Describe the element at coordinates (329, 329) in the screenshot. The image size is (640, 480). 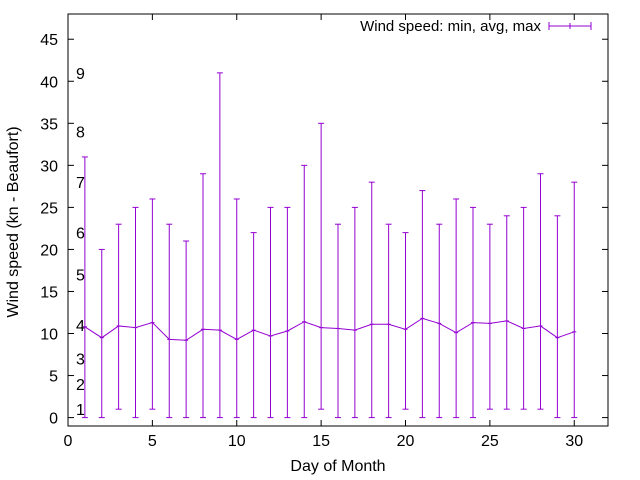
I see `avg-line` at that location.